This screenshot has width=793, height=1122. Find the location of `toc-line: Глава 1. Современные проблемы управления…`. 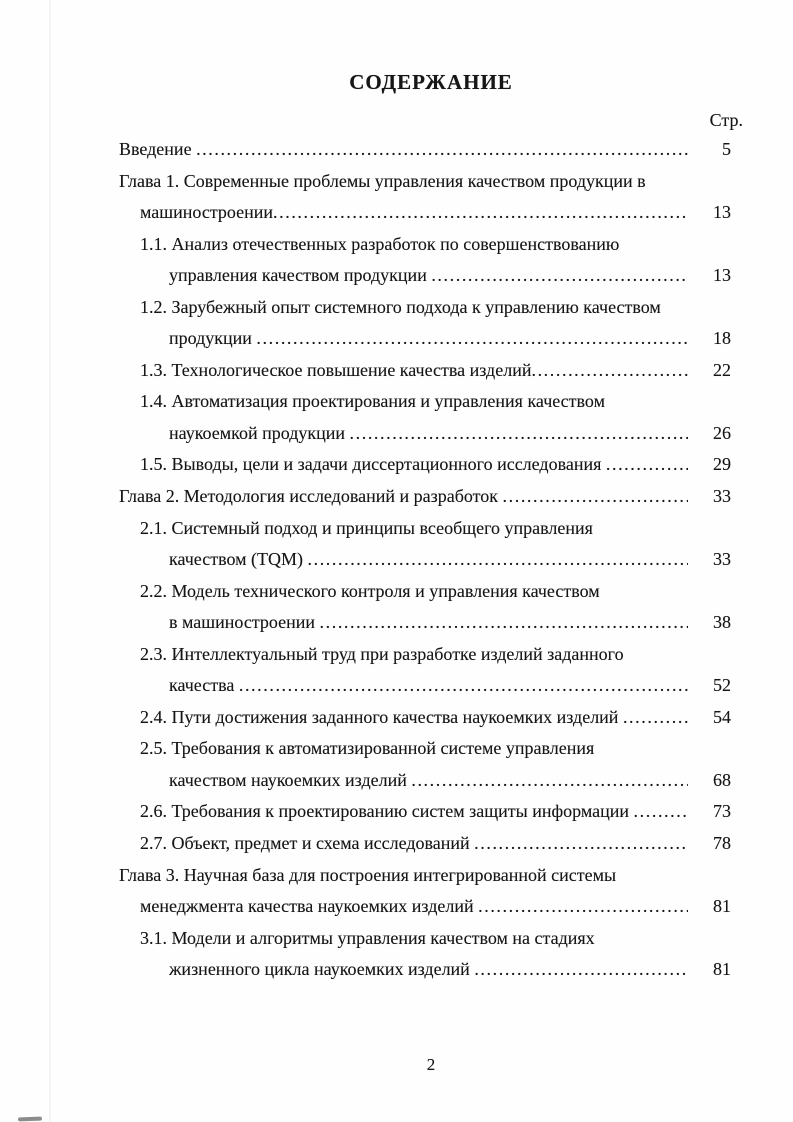

toc-line: Глава 1. Современные проблемы управления… is located at coordinates (396, 182).